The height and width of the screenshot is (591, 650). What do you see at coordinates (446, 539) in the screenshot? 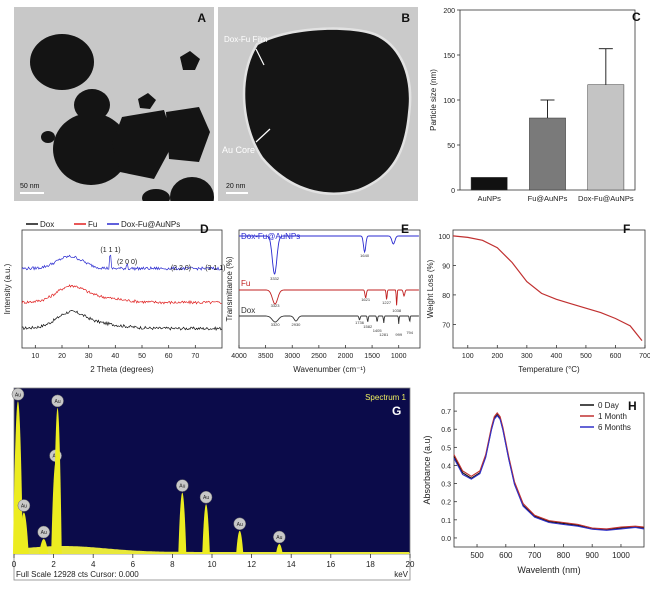
I see `y-tick-label: 0.0` at bounding box center [446, 539].